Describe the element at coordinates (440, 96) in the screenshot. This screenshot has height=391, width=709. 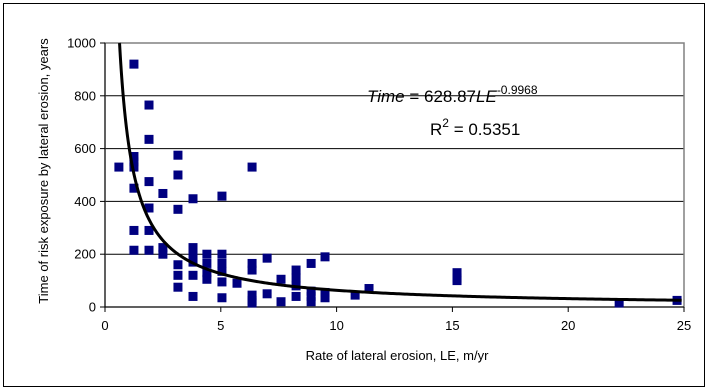
I see `equation-coefficient: = 628.87` at that location.